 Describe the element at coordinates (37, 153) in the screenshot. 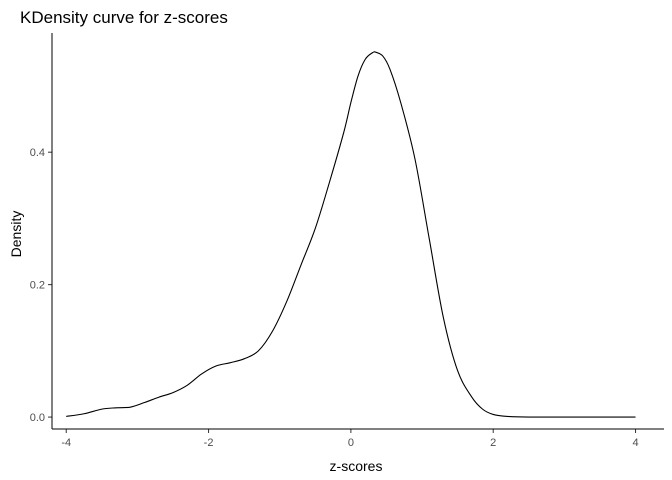

I see `y-tick-label: 0.4` at that location.